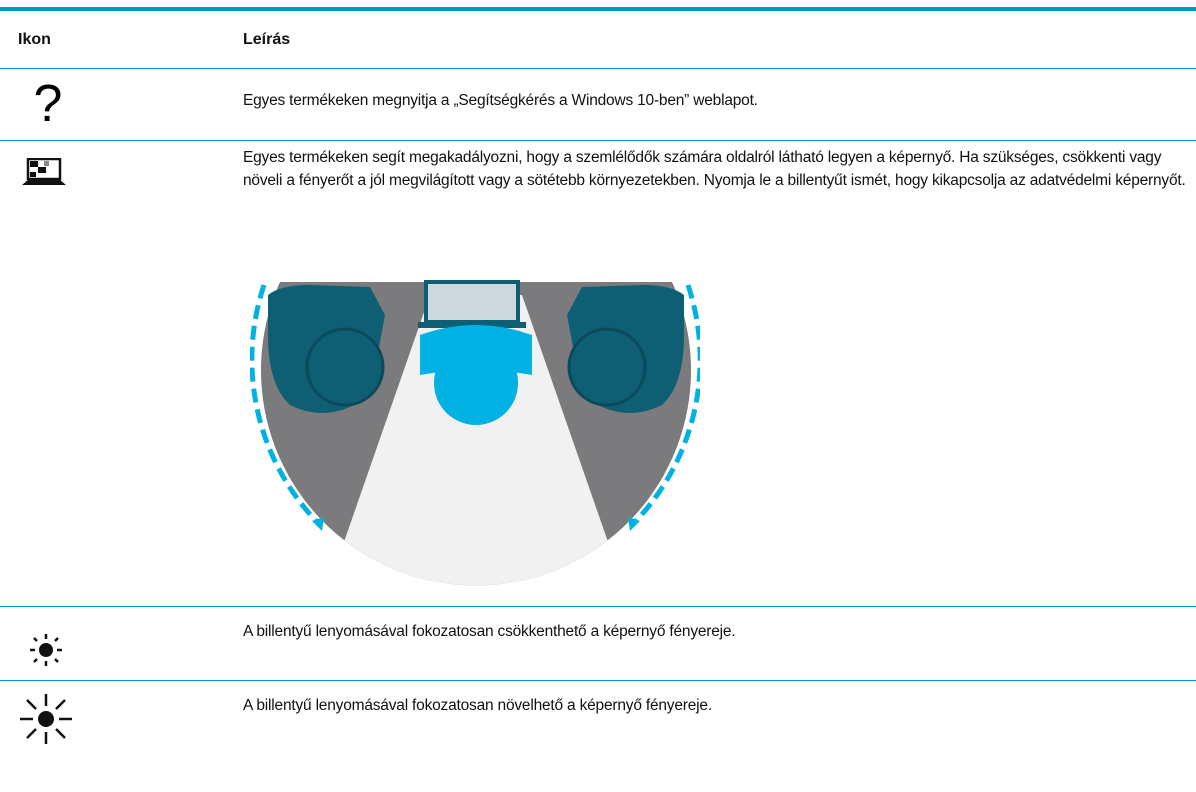 The image size is (1196, 792). Describe the element at coordinates (46, 719) in the screenshot. I see `brightness-up-icon` at that location.